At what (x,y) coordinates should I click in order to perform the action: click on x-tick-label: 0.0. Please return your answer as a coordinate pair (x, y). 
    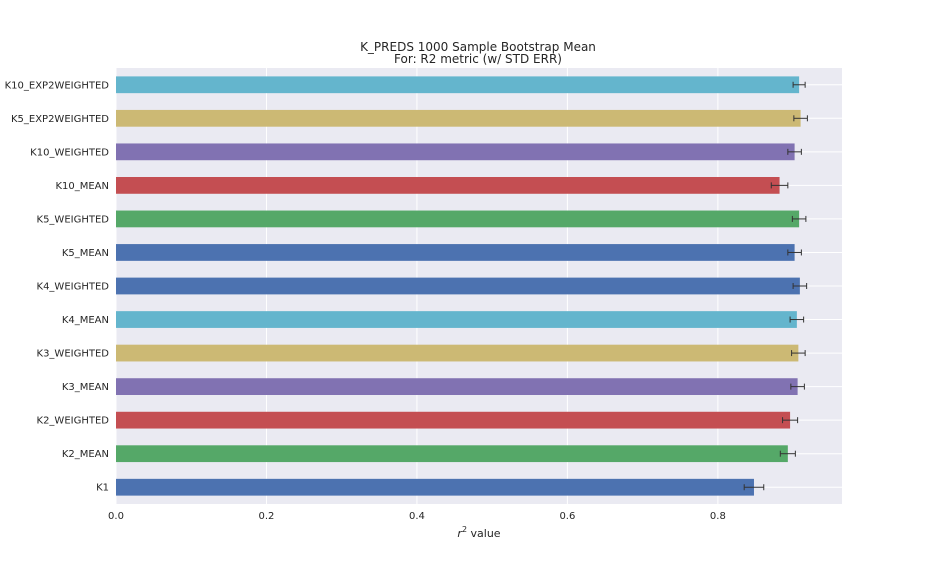
    Looking at the image, I should click on (116, 516).